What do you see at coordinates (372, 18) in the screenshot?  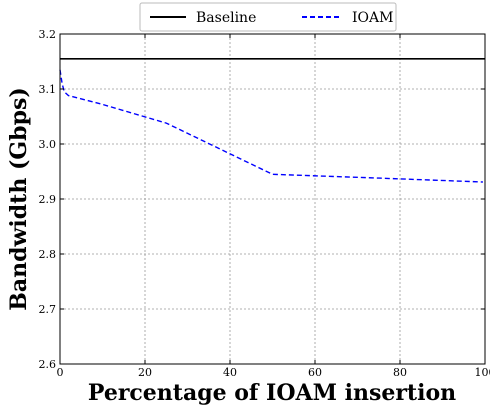 I see `legend-label-ioam: IOAM` at bounding box center [372, 18].